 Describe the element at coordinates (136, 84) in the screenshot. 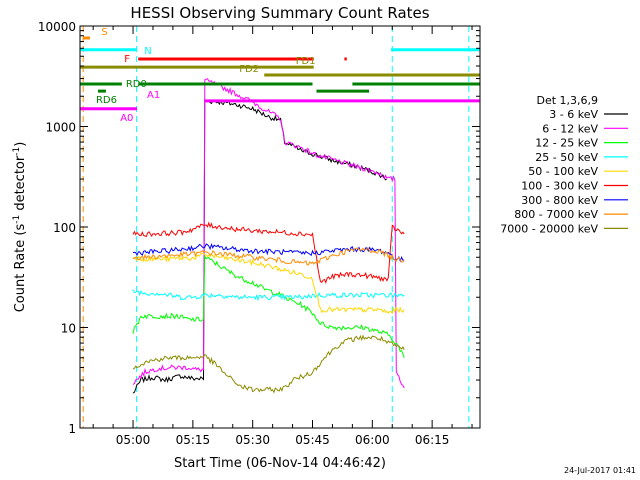

I see `mode-label: RD0` at that location.